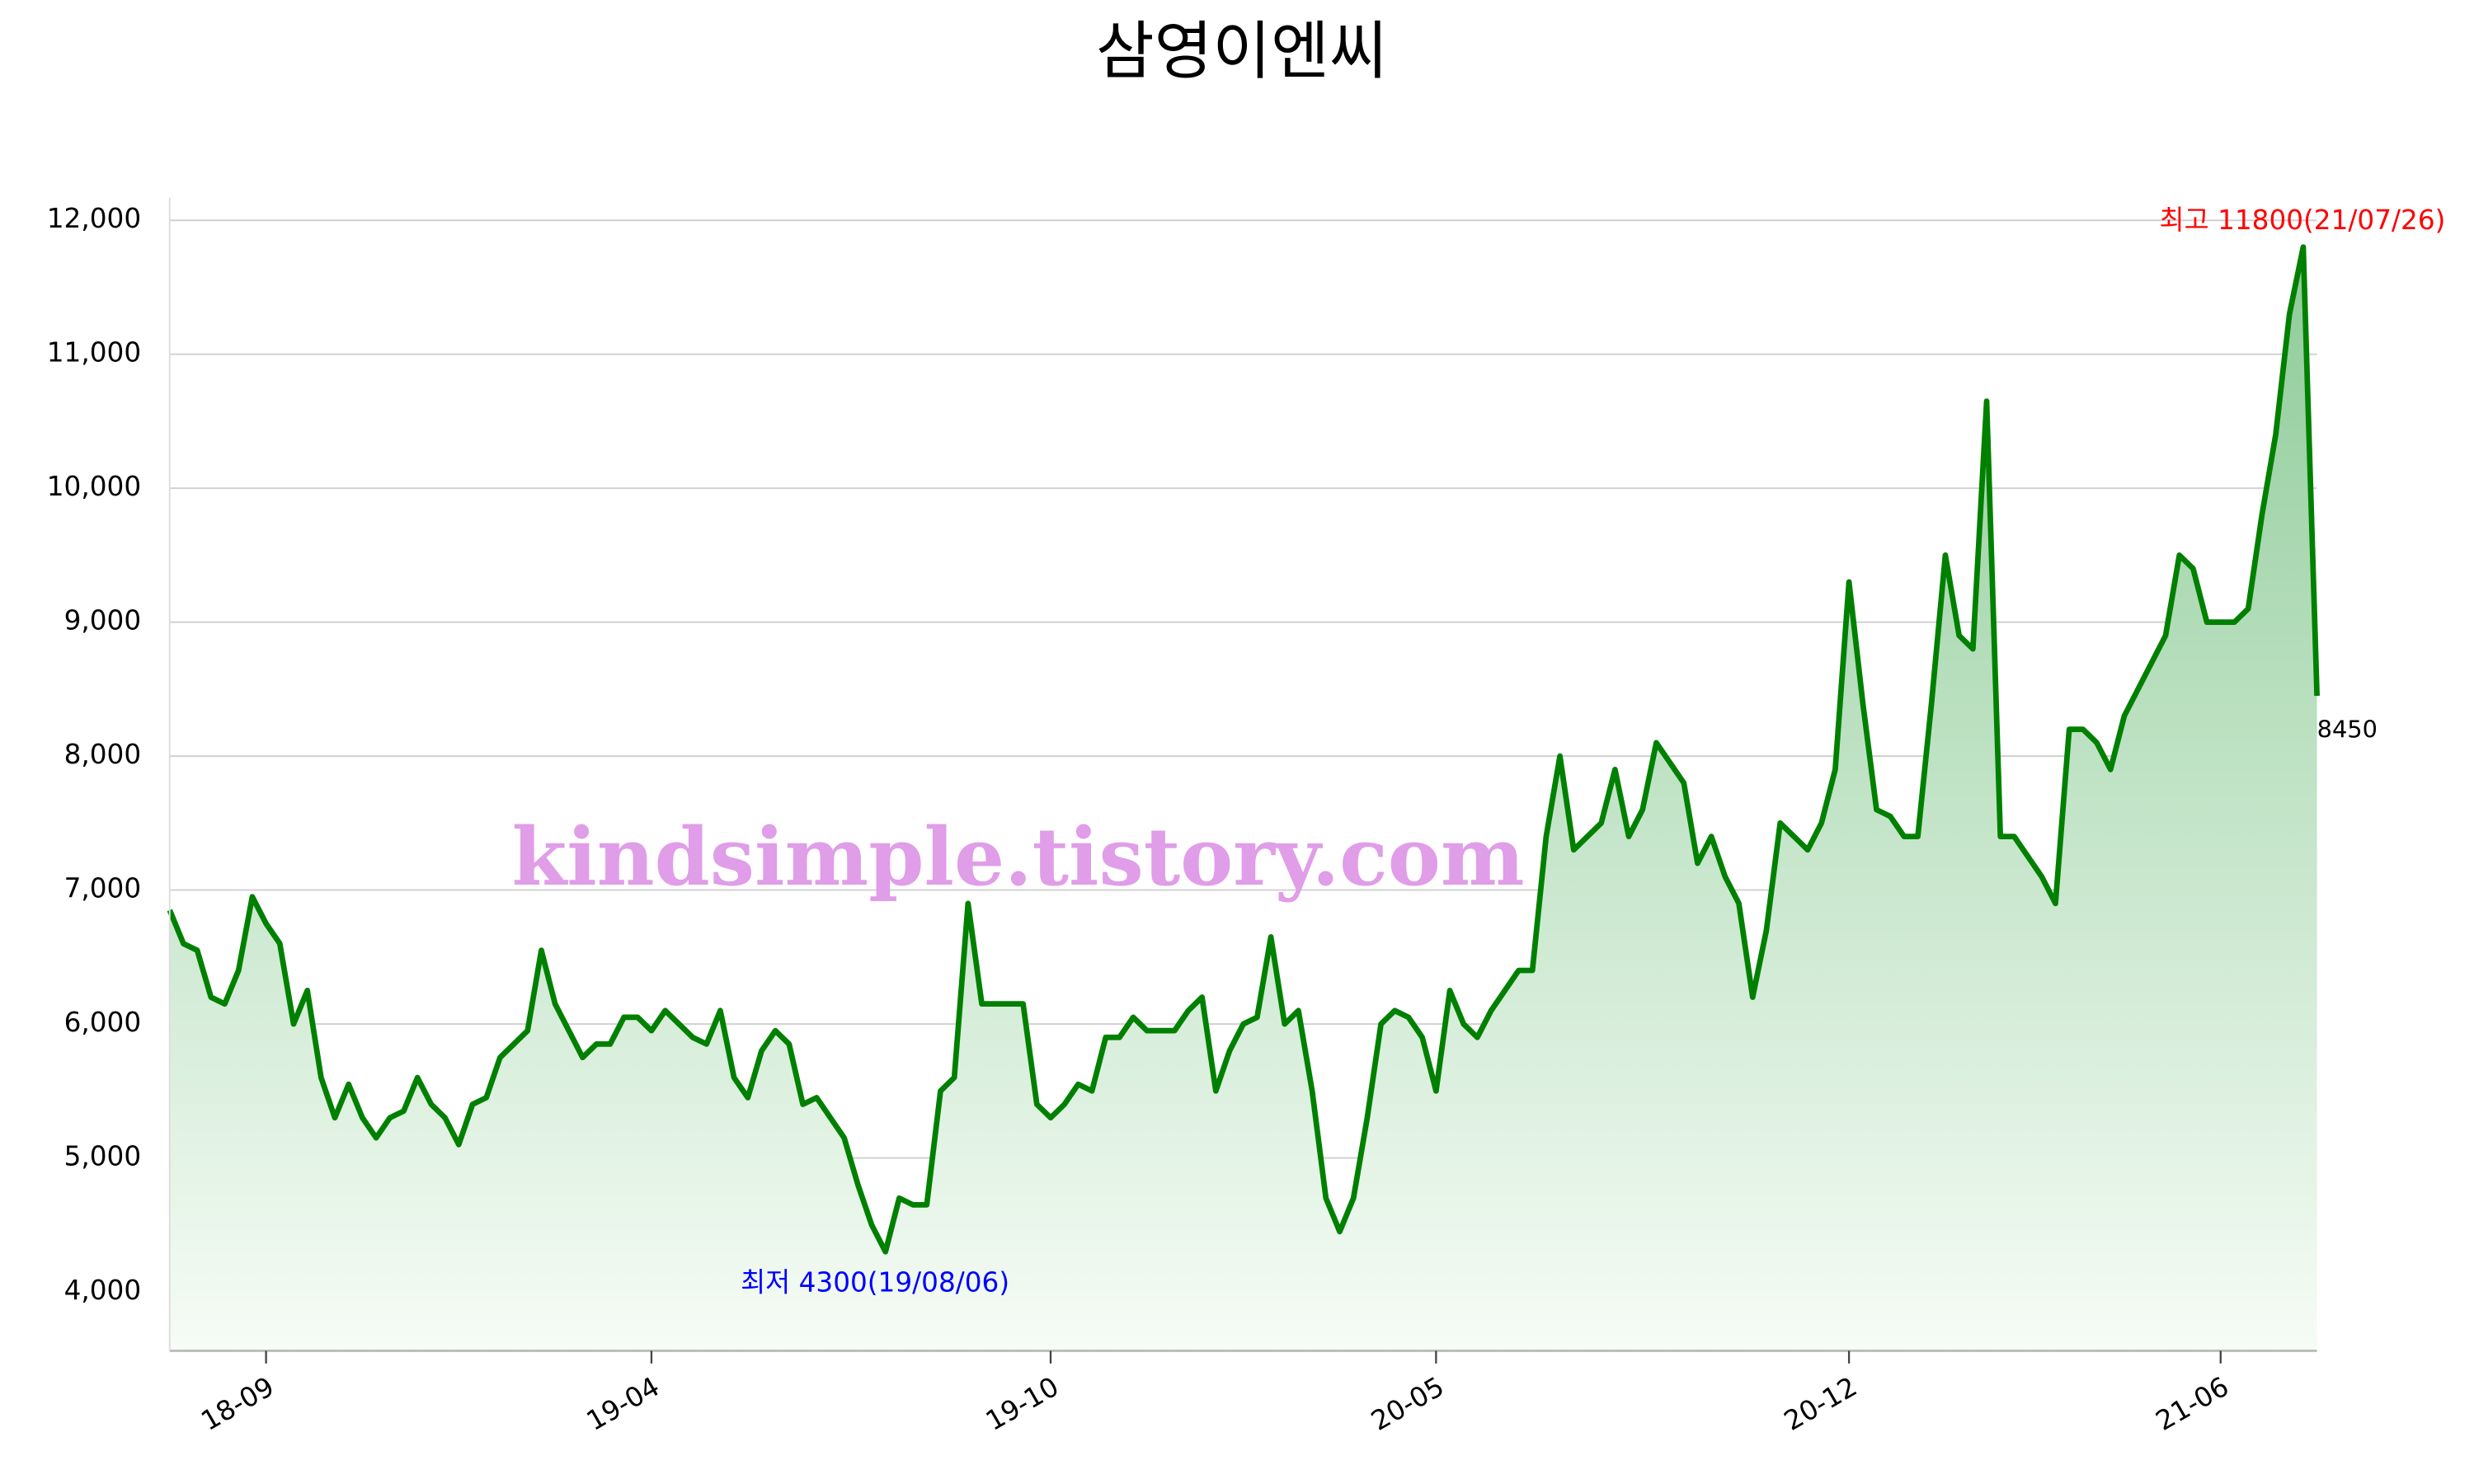 The image size is (2474, 1484). I want to click on y-tick-label: 9,000, so click(103, 620).